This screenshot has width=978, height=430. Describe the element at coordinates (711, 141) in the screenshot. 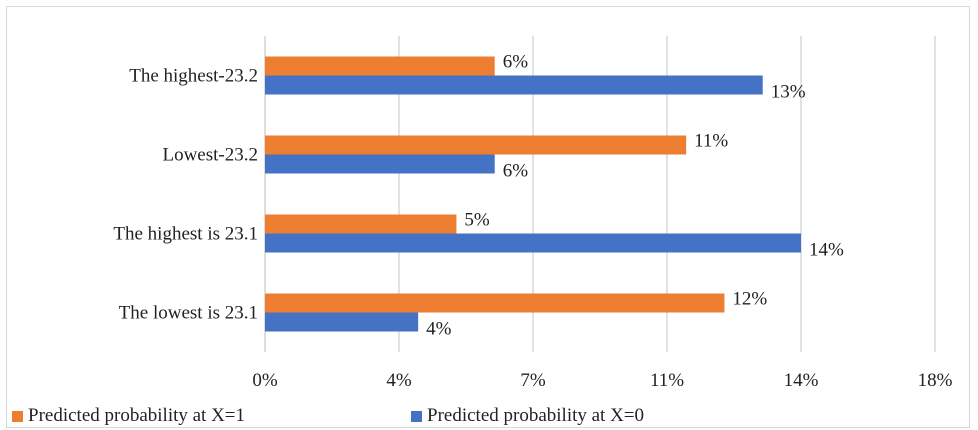

I see `data-label: 11%` at that location.